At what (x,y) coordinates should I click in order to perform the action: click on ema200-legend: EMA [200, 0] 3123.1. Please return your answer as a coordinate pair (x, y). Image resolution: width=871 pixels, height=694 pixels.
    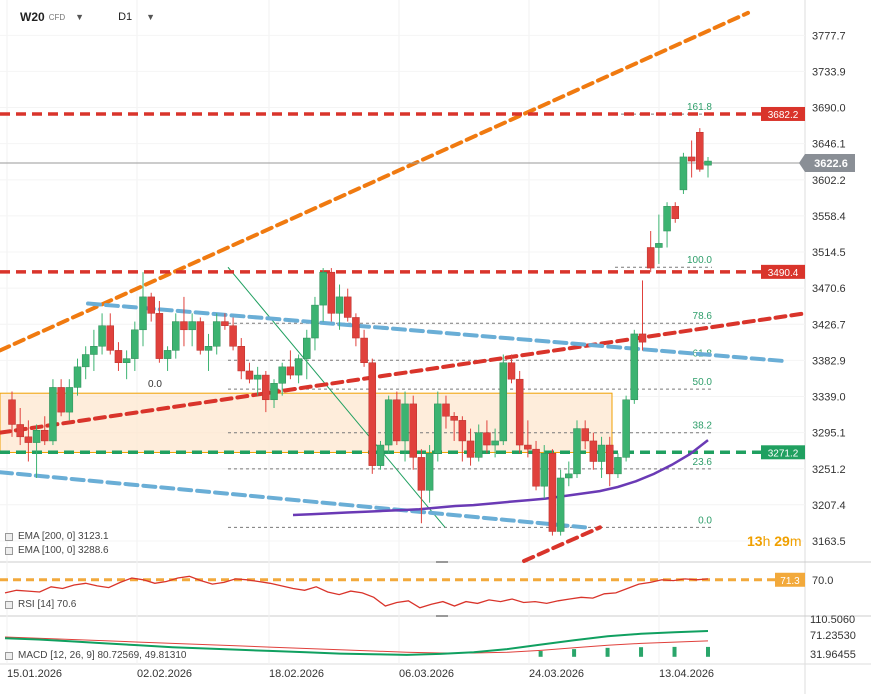
    Looking at the image, I should click on (57, 536).